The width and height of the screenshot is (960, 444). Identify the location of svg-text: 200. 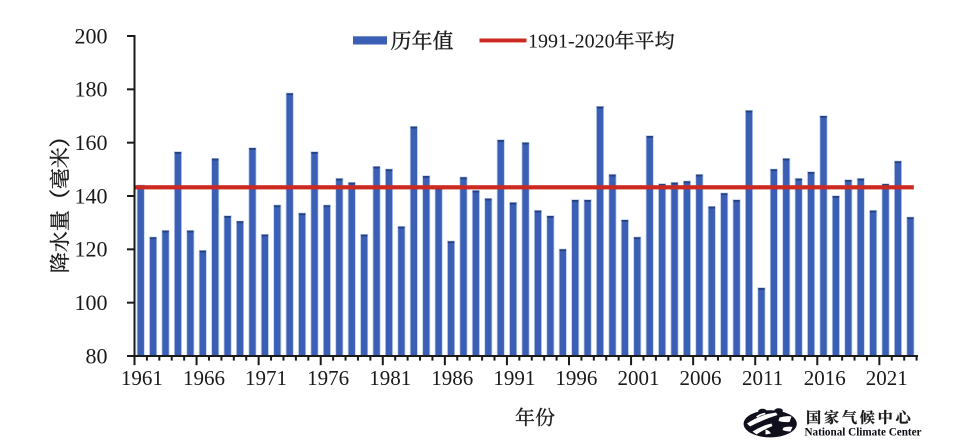
(91, 35).